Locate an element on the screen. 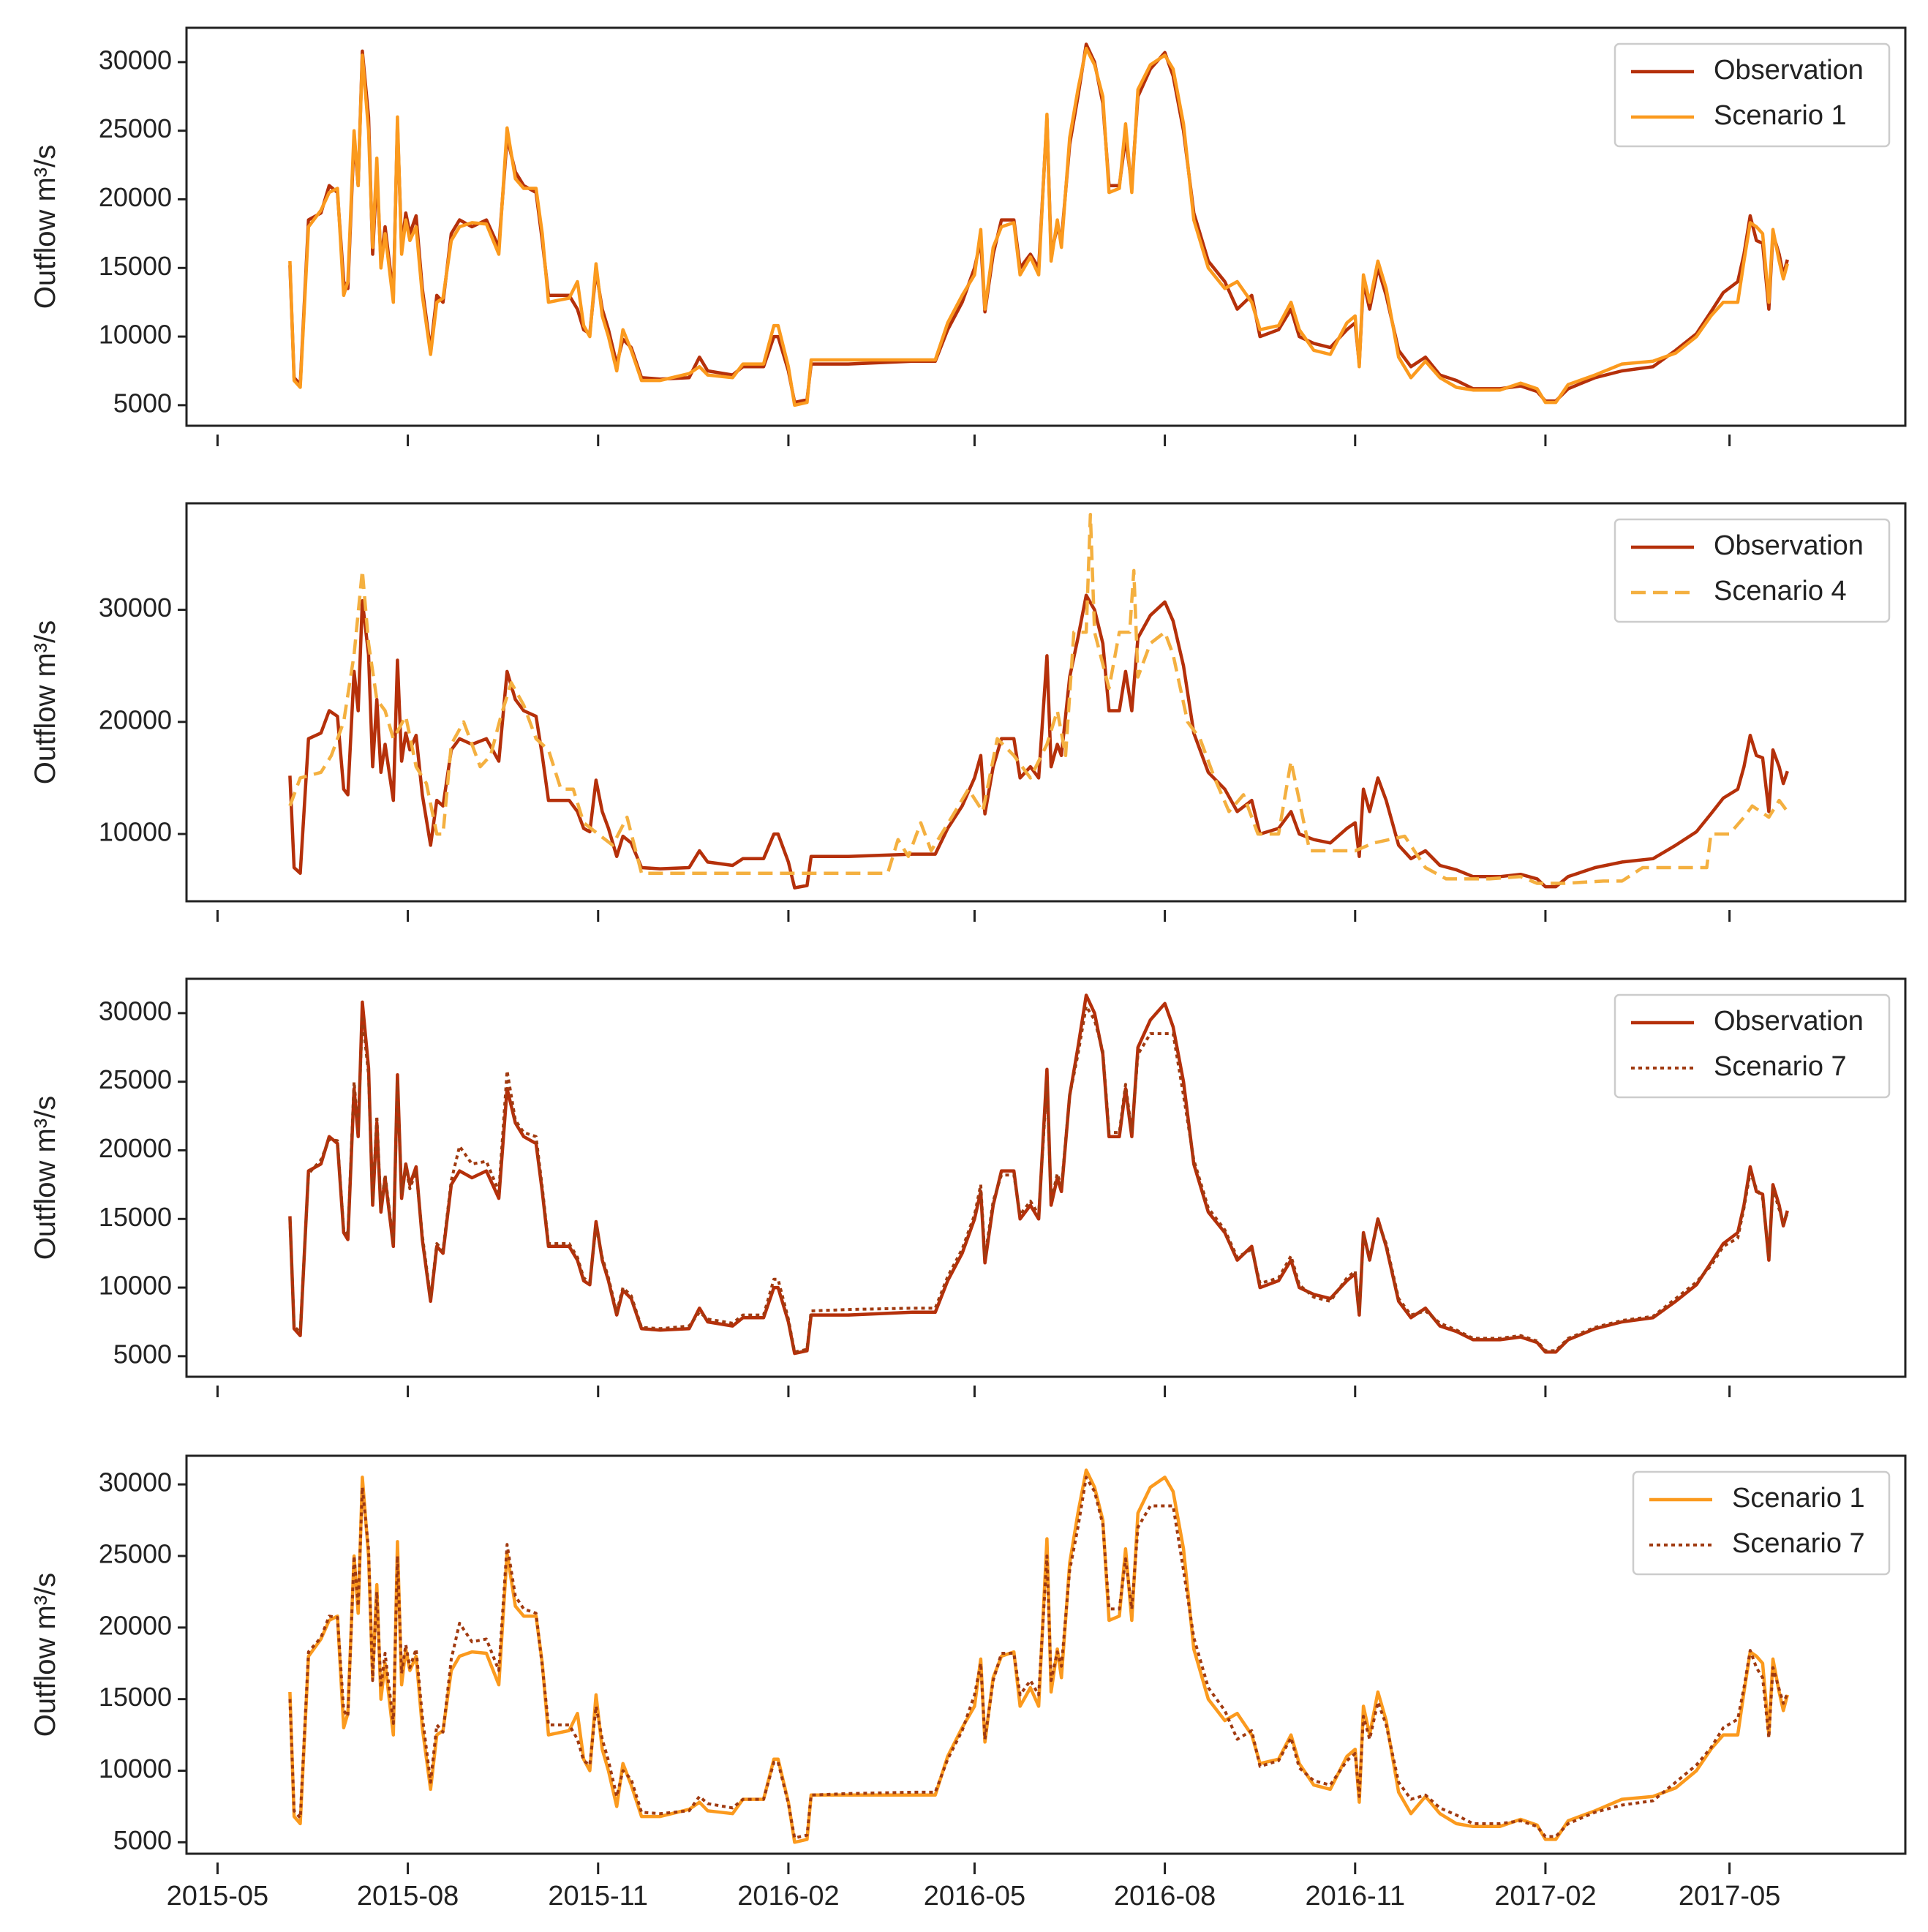  legend: Observation Scenario 1 is located at coordinates (1752, 95).